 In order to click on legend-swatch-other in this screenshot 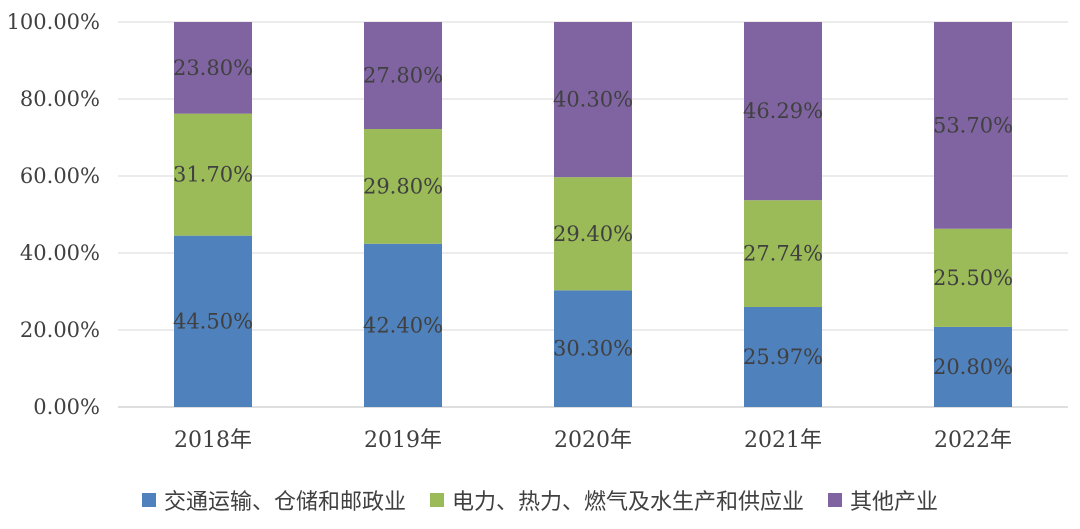, I will do `click(835, 500)`.